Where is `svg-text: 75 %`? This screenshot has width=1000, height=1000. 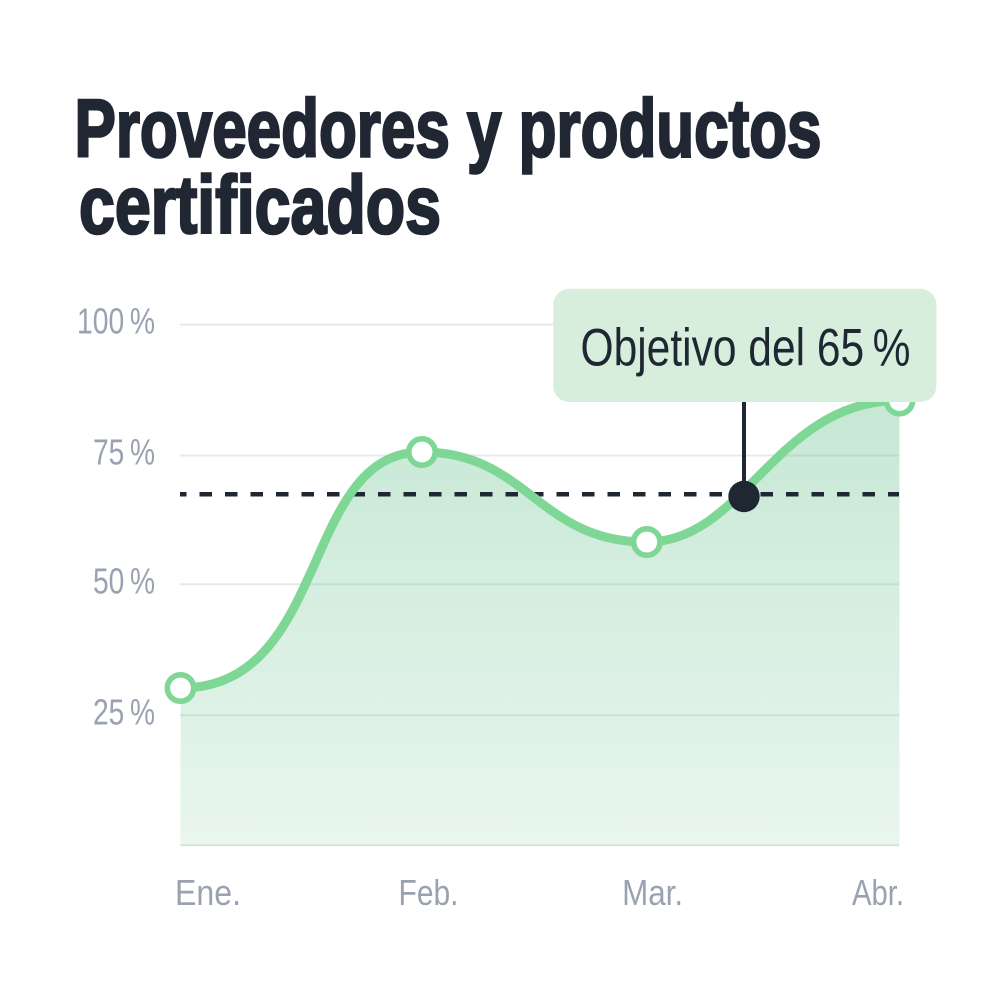
svg-text: 75 % is located at coordinates (124, 452).